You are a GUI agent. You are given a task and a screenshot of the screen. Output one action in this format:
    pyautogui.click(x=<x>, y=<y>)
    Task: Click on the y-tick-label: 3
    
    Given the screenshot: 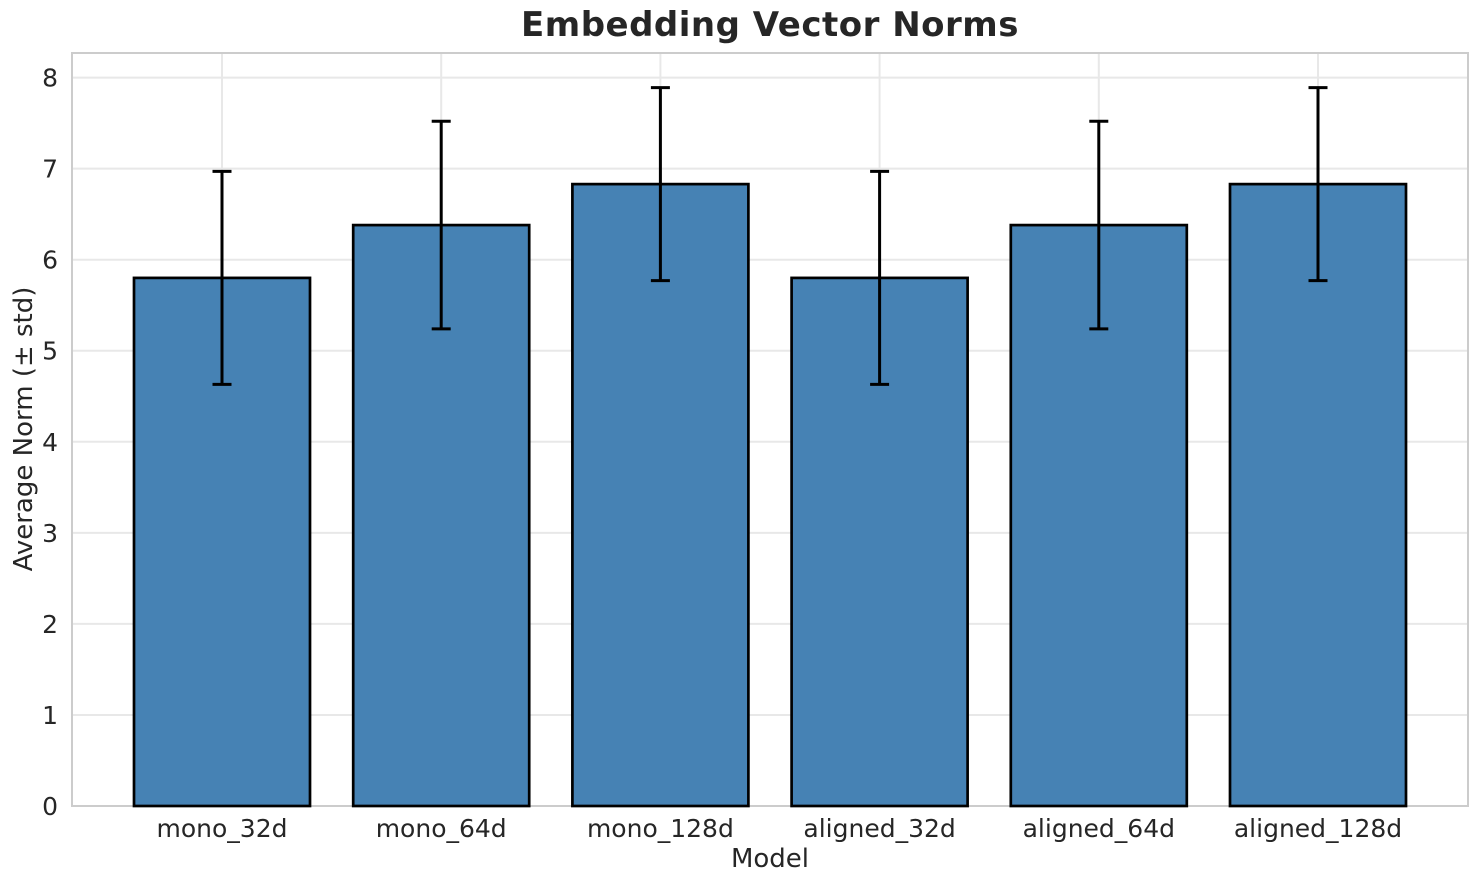 What is the action you would take?
    pyautogui.click(x=50, y=533)
    